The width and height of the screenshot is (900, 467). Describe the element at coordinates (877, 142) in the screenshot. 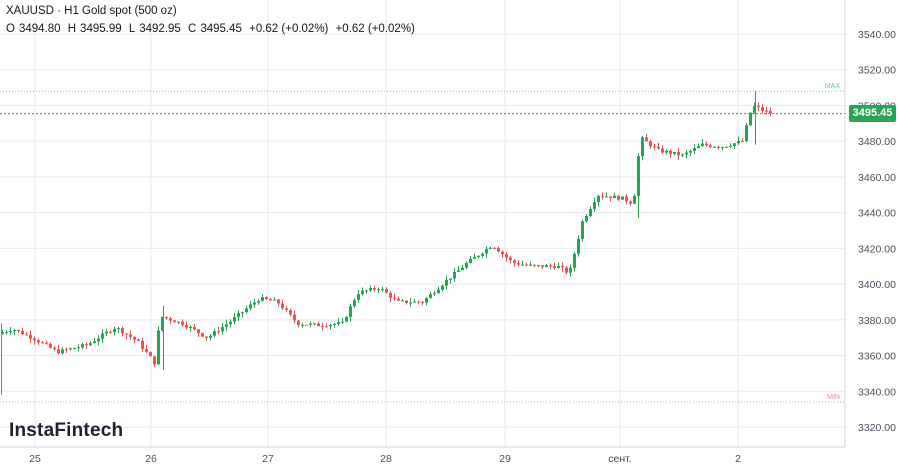

I see `y-tick-label: 3480.00` at that location.